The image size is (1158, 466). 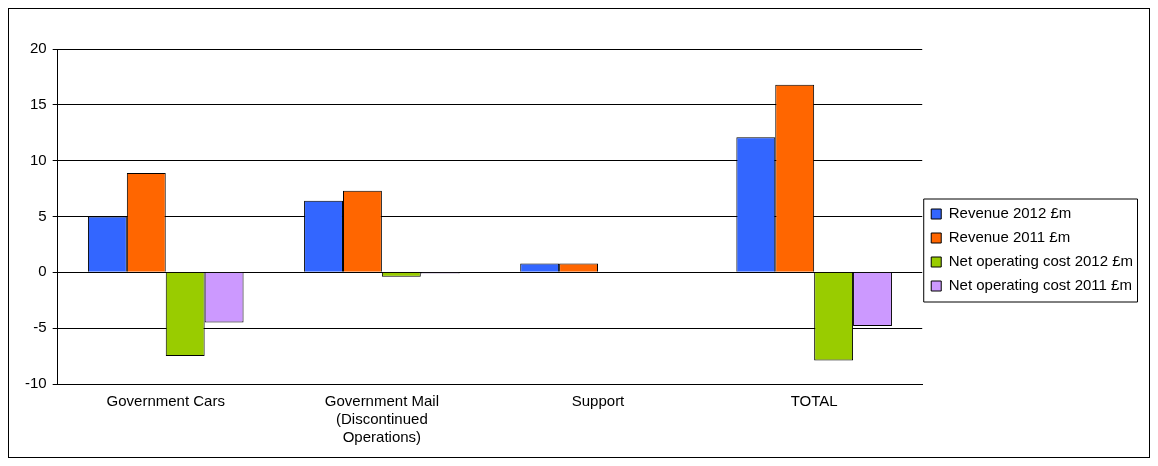 What do you see at coordinates (38, 103) in the screenshot?
I see `y-tick-label: 15` at bounding box center [38, 103].